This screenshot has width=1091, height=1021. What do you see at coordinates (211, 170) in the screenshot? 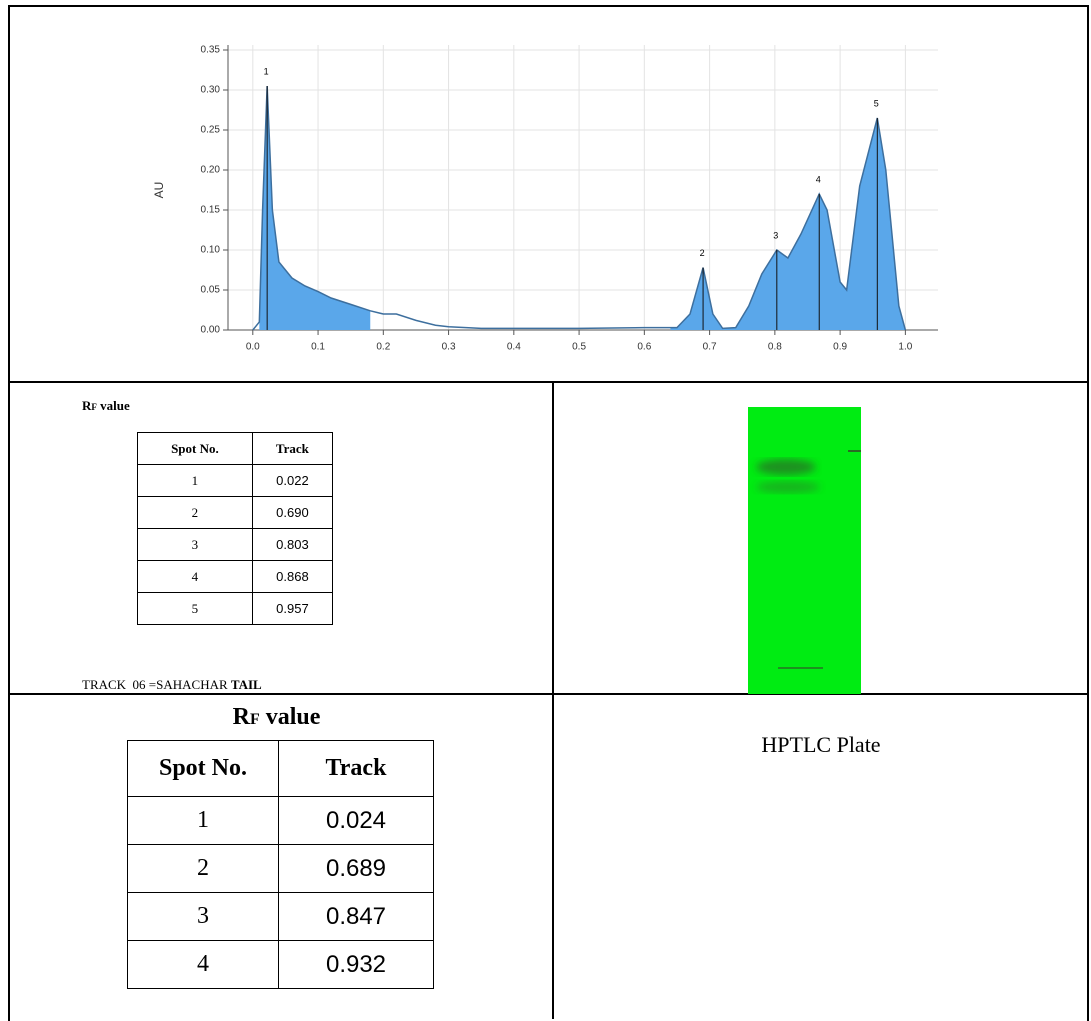
I see `y-tick-label: 0.20` at bounding box center [211, 170].